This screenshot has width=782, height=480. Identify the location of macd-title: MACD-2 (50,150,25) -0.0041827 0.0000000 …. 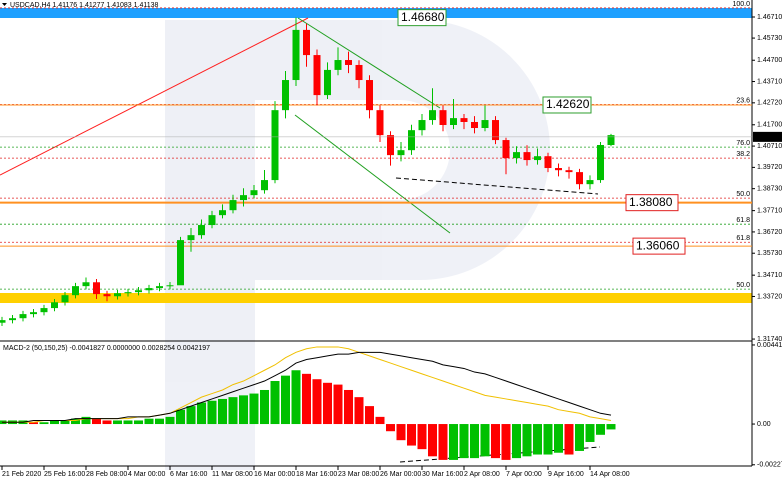
(106, 348).